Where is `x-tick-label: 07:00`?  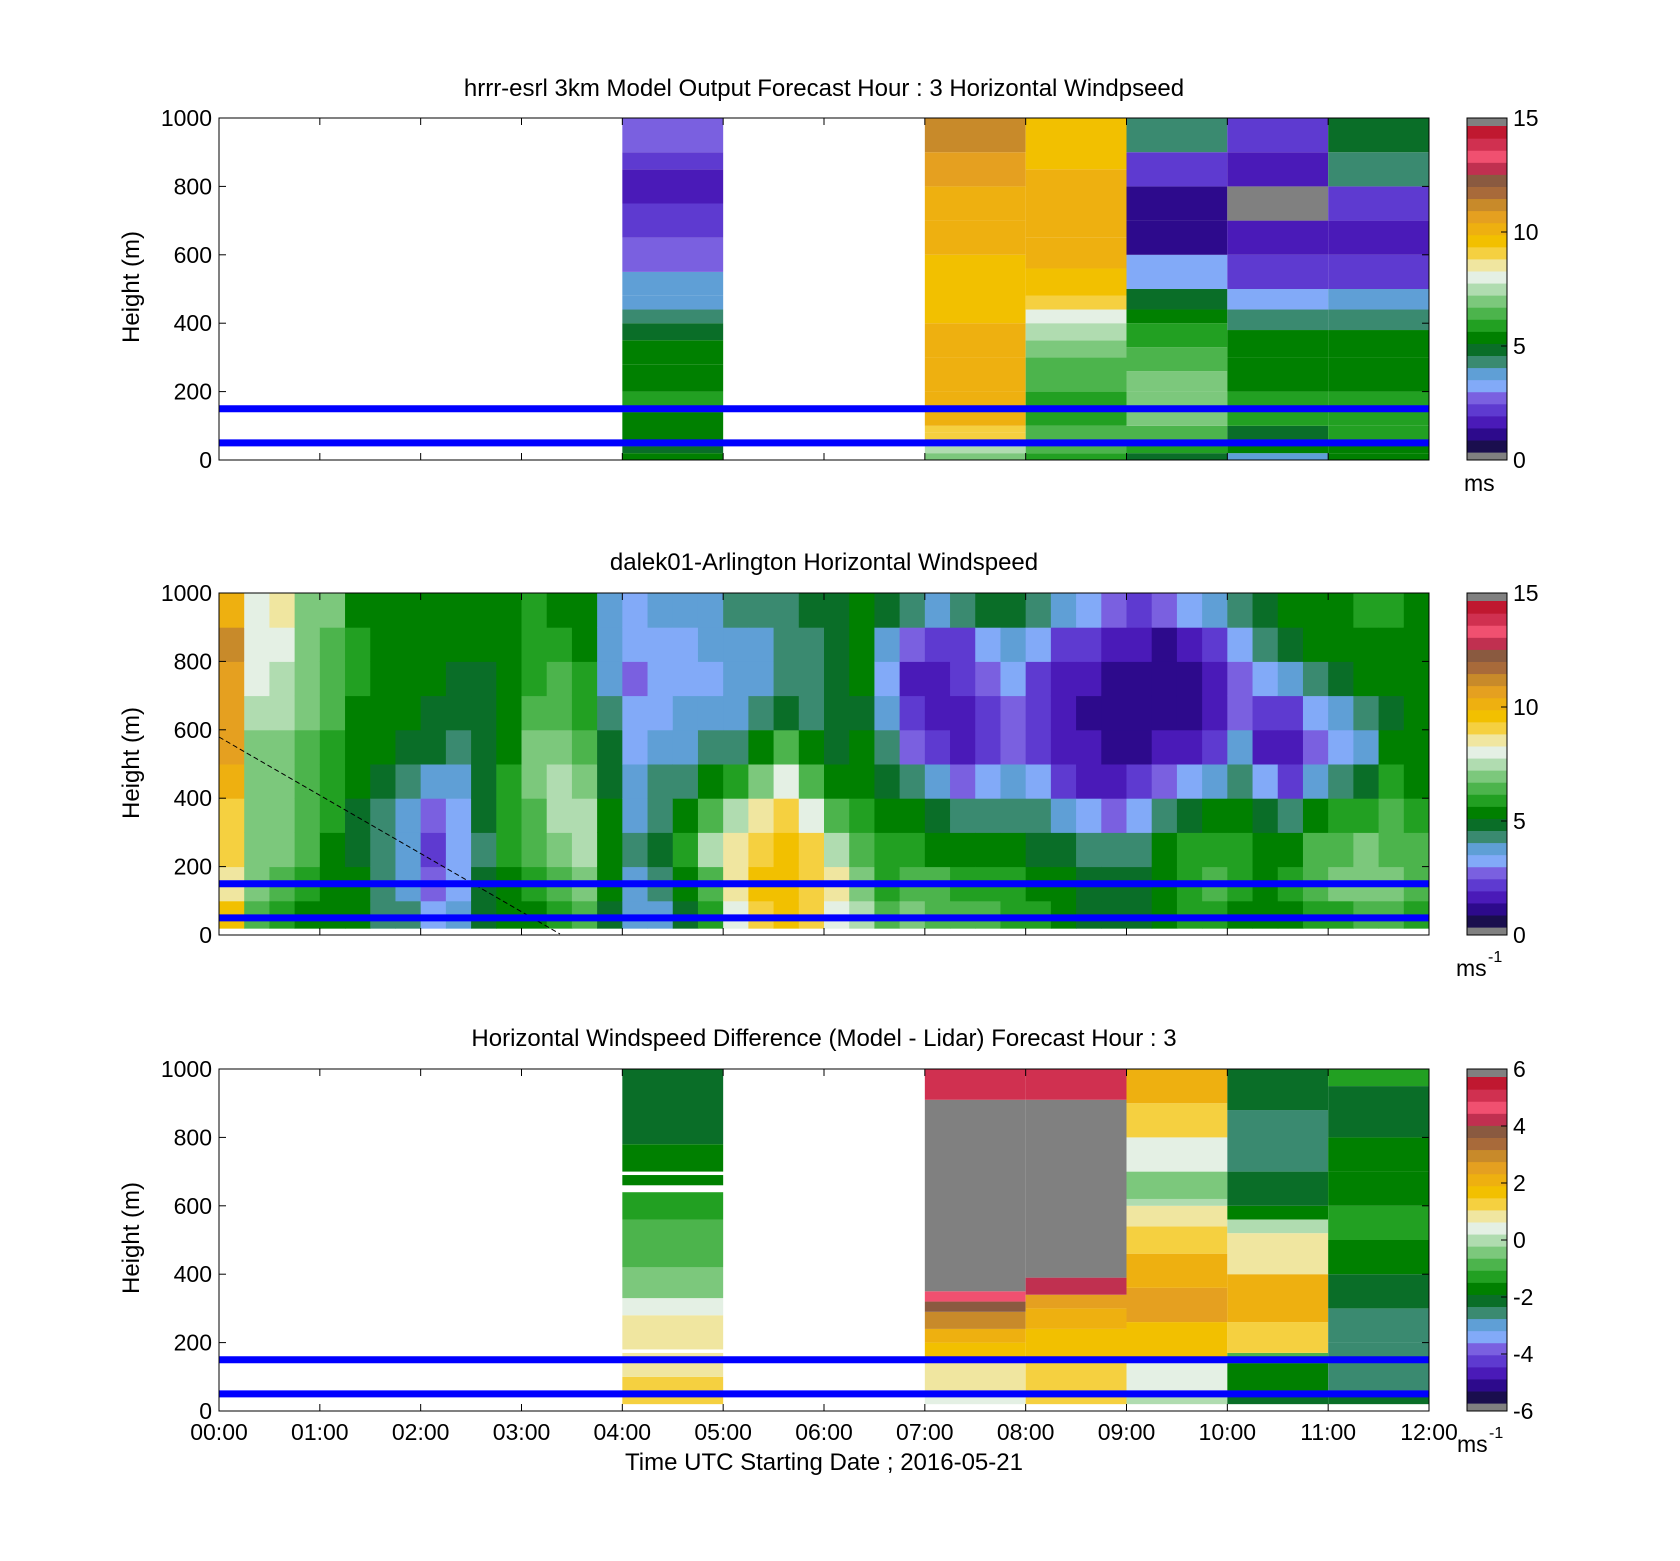 x-tick-label: 07:00 is located at coordinates (925, 1432).